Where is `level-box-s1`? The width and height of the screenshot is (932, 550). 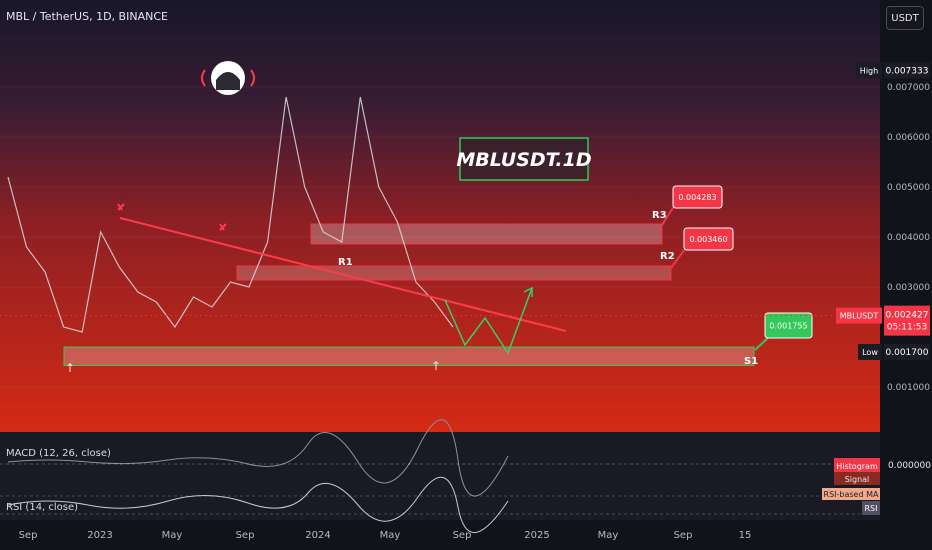 level-box-s1 is located at coordinates (788, 325).